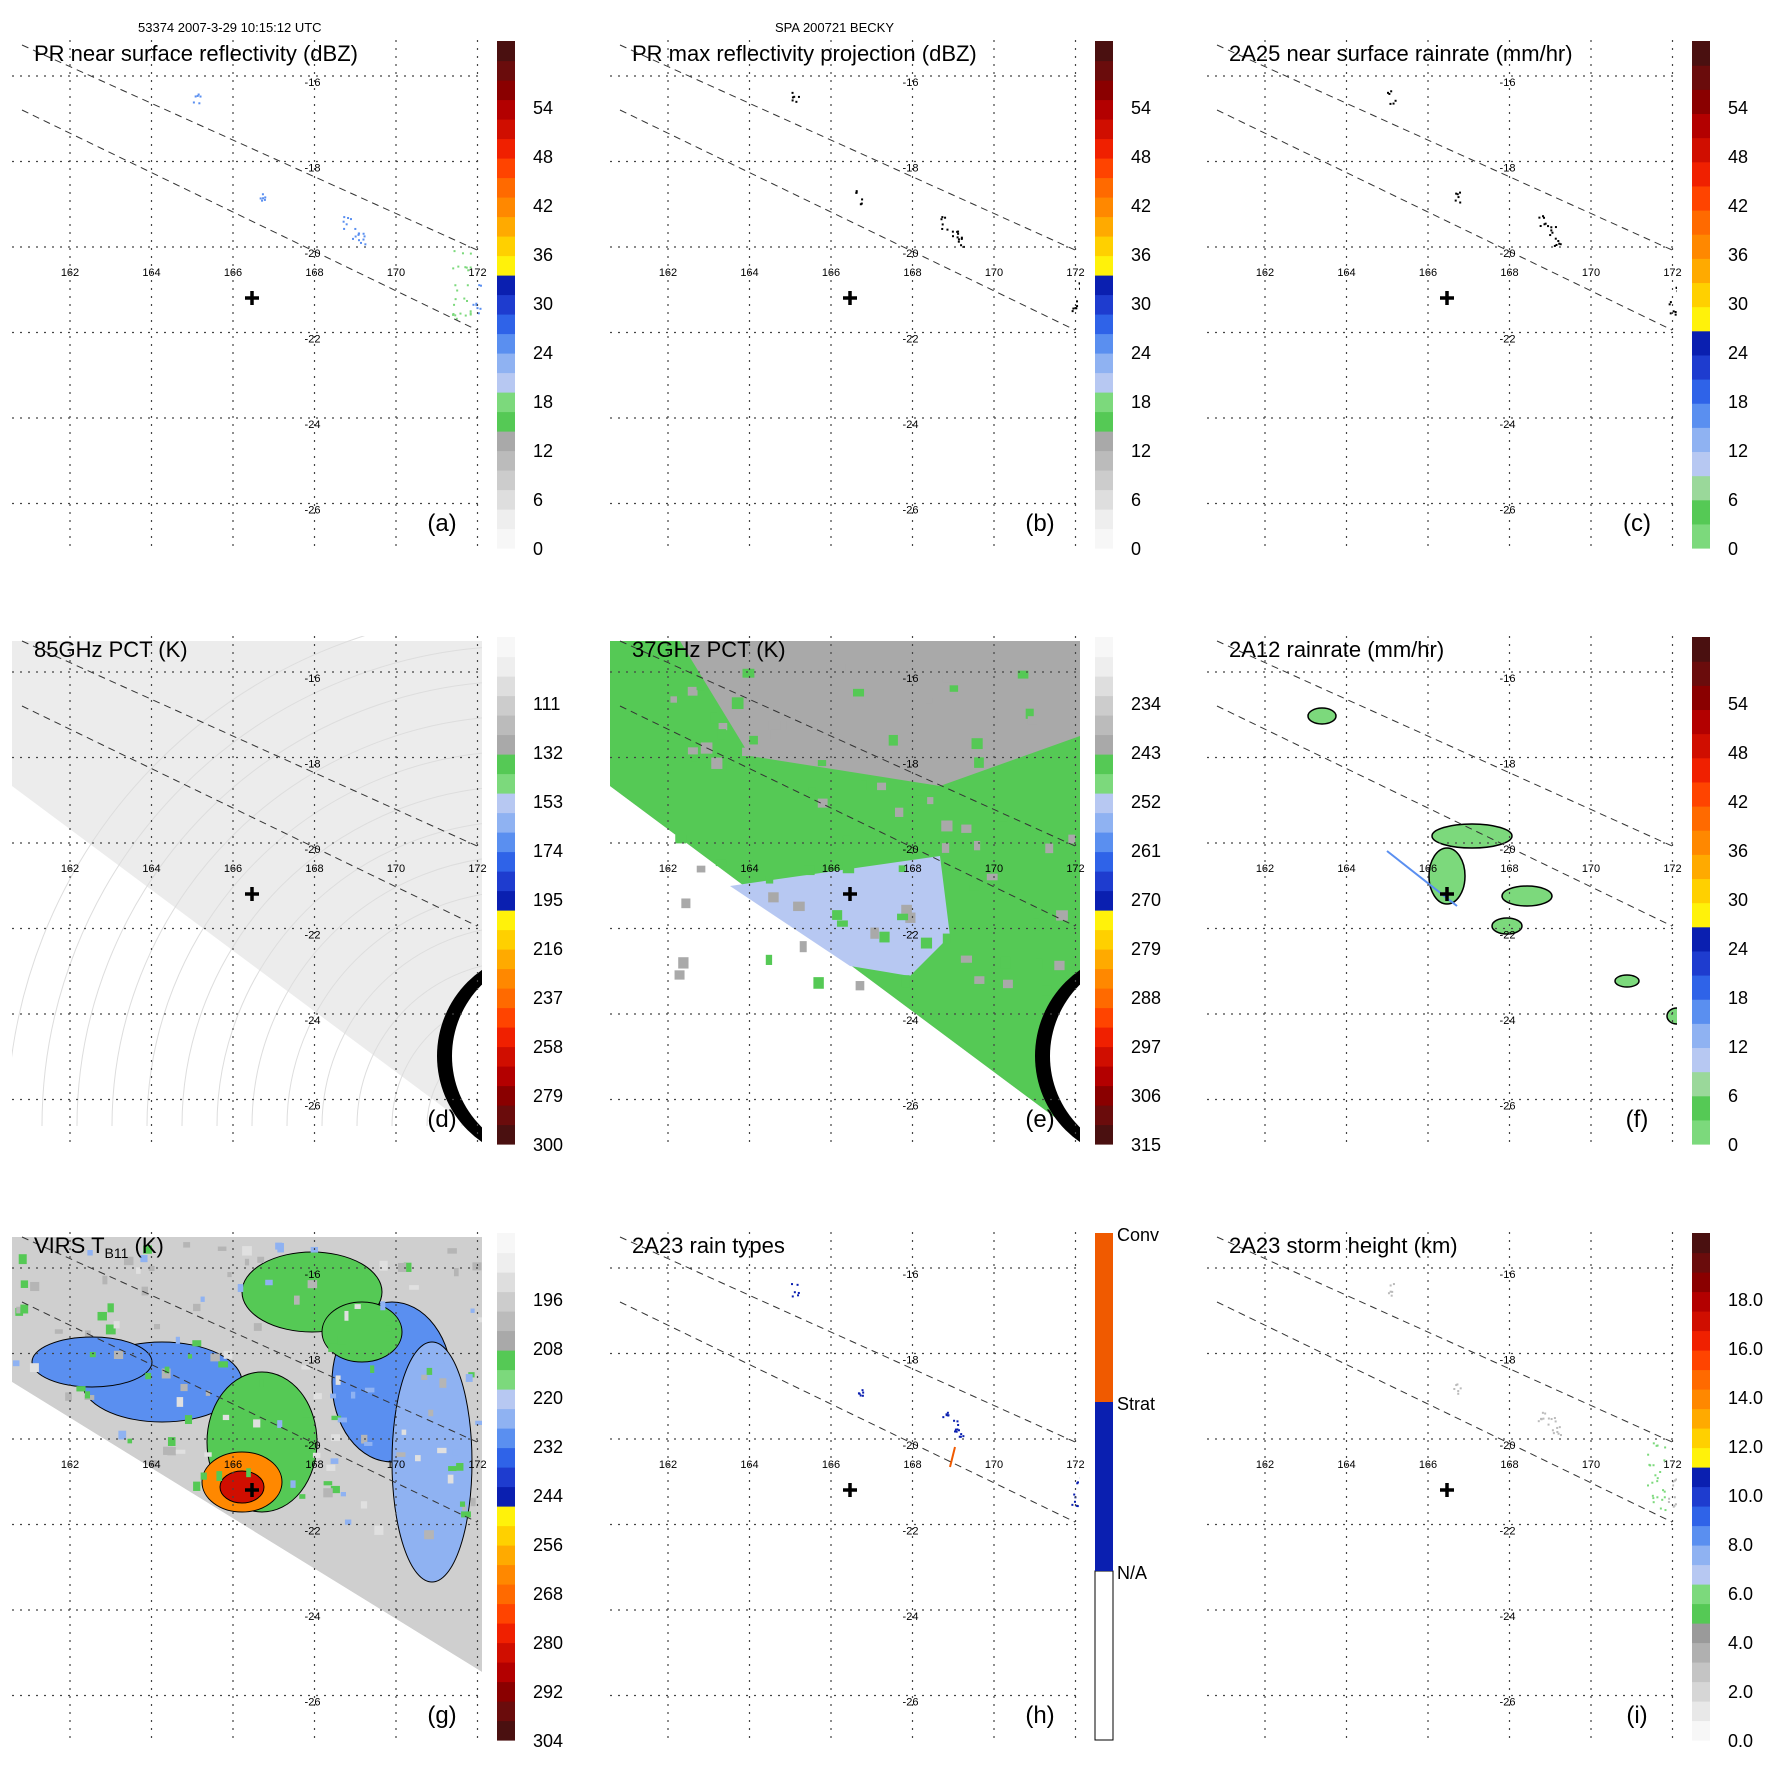  What do you see at coordinates (911, 1021) in the screenshot?
I see `lat-tick-label: -24` at bounding box center [911, 1021].